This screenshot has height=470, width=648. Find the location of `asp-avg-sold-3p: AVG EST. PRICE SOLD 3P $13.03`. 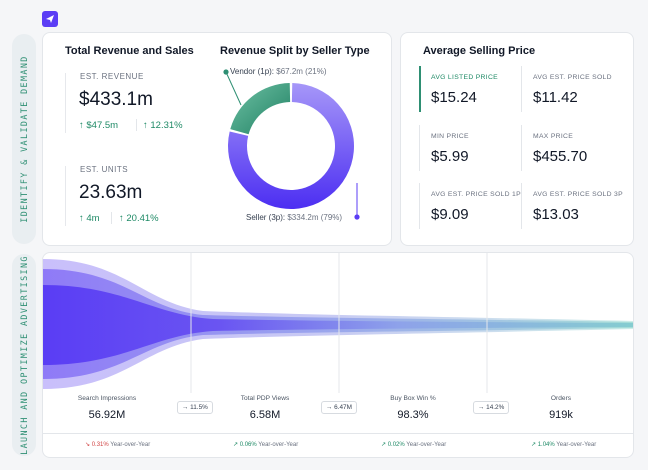

asp-avg-sold-3p: AVG EST. PRICE SOLD 3P $13.03 is located at coordinates (578, 207).